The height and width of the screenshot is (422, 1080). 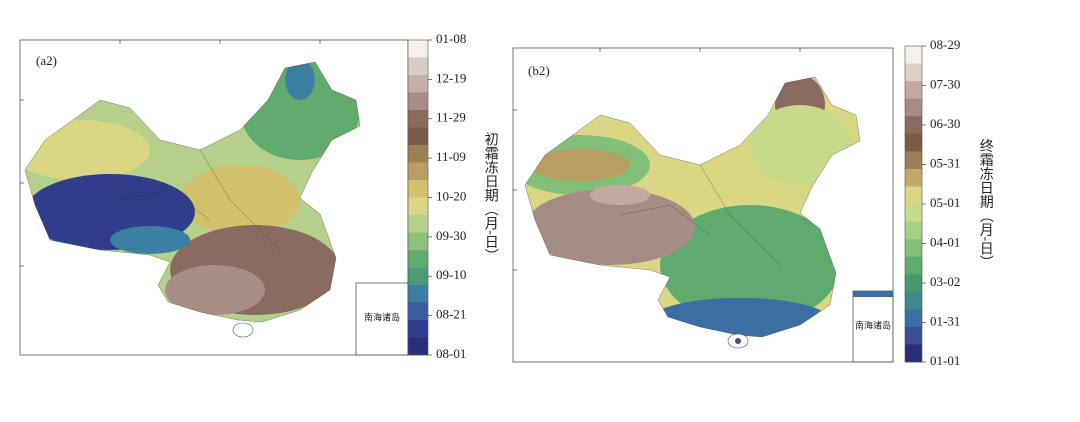 What do you see at coordinates (451, 117) in the screenshot?
I see `colorbar-label: 11-29` at bounding box center [451, 117].